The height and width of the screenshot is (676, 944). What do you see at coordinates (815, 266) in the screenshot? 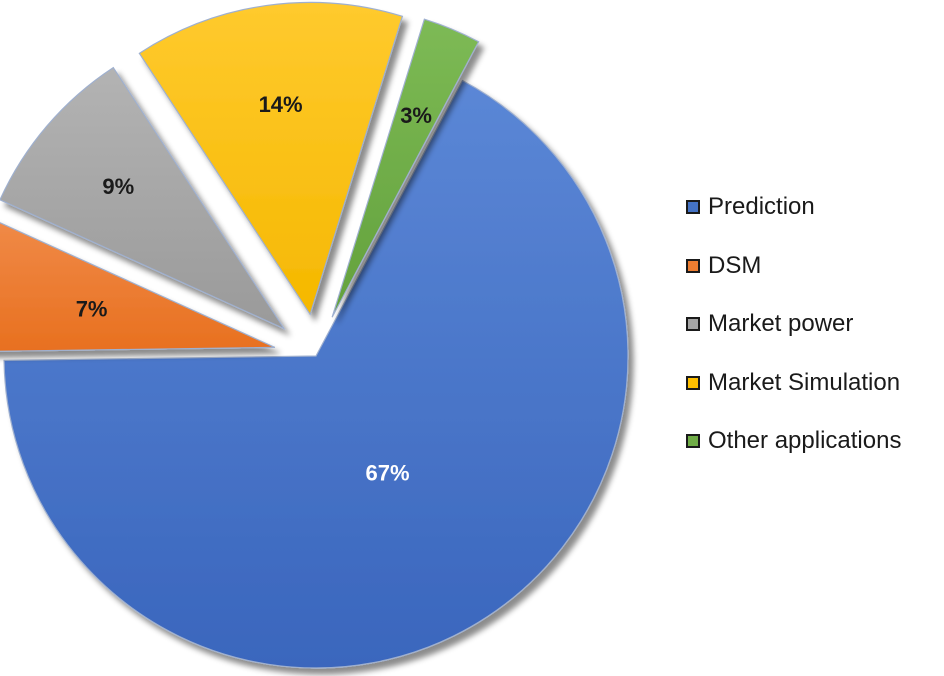
I see `legend-item-dsm: DSM` at bounding box center [815, 266].